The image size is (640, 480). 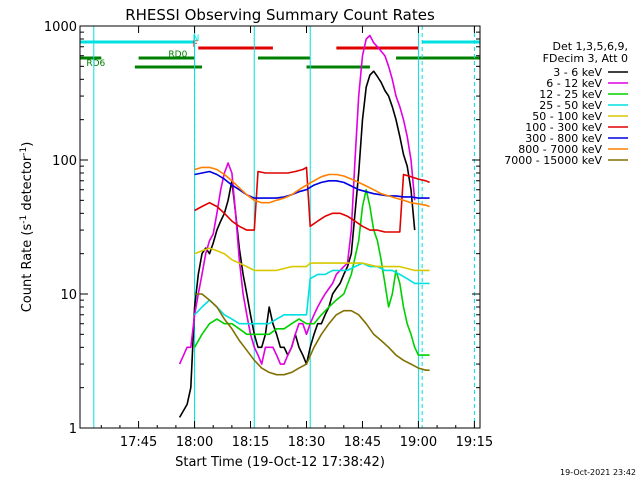 I want to click on legend-label-6: 300 - 800 keV, so click(x=563, y=138).